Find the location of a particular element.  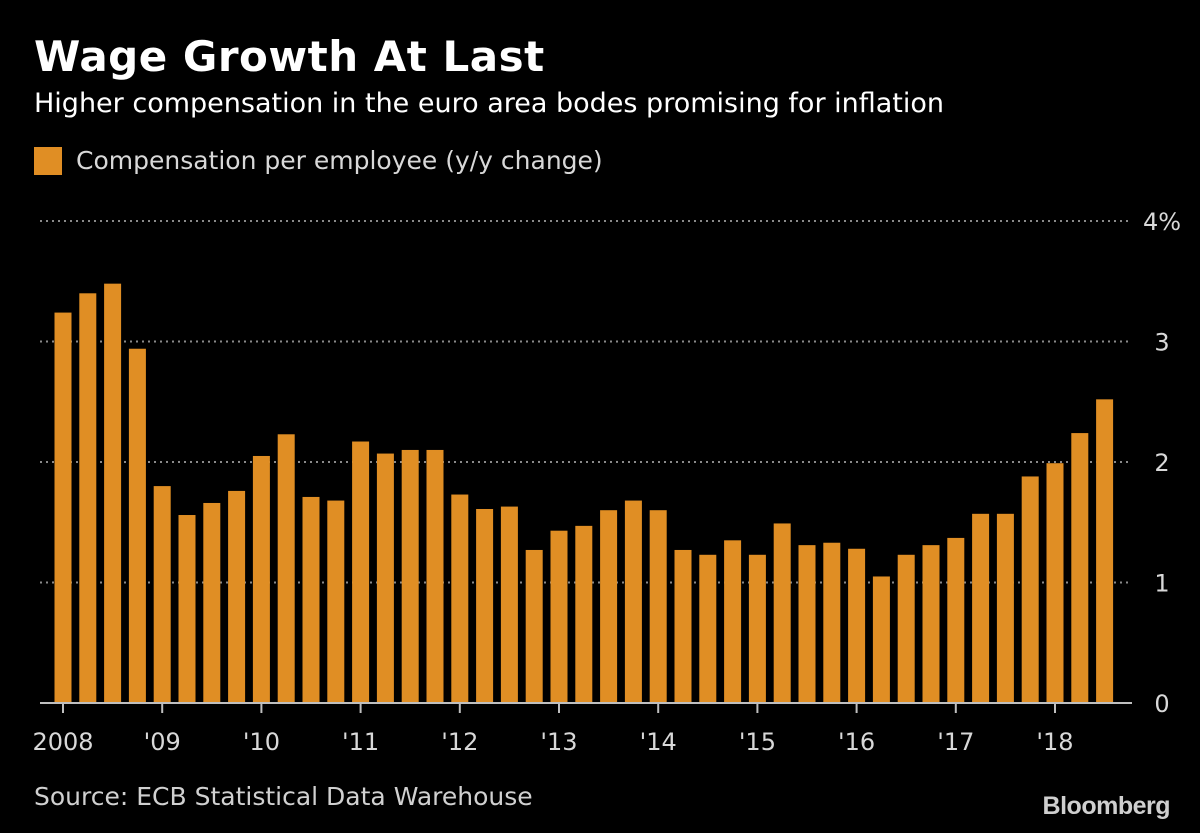

x-tick-label: '12 is located at coordinates (459, 742).